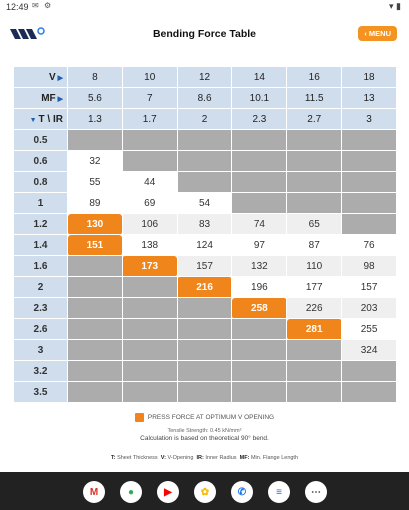 The width and height of the screenshot is (409, 510). What do you see at coordinates (242, 492) in the screenshot?
I see `phone-app-icon: ✆` at bounding box center [242, 492].